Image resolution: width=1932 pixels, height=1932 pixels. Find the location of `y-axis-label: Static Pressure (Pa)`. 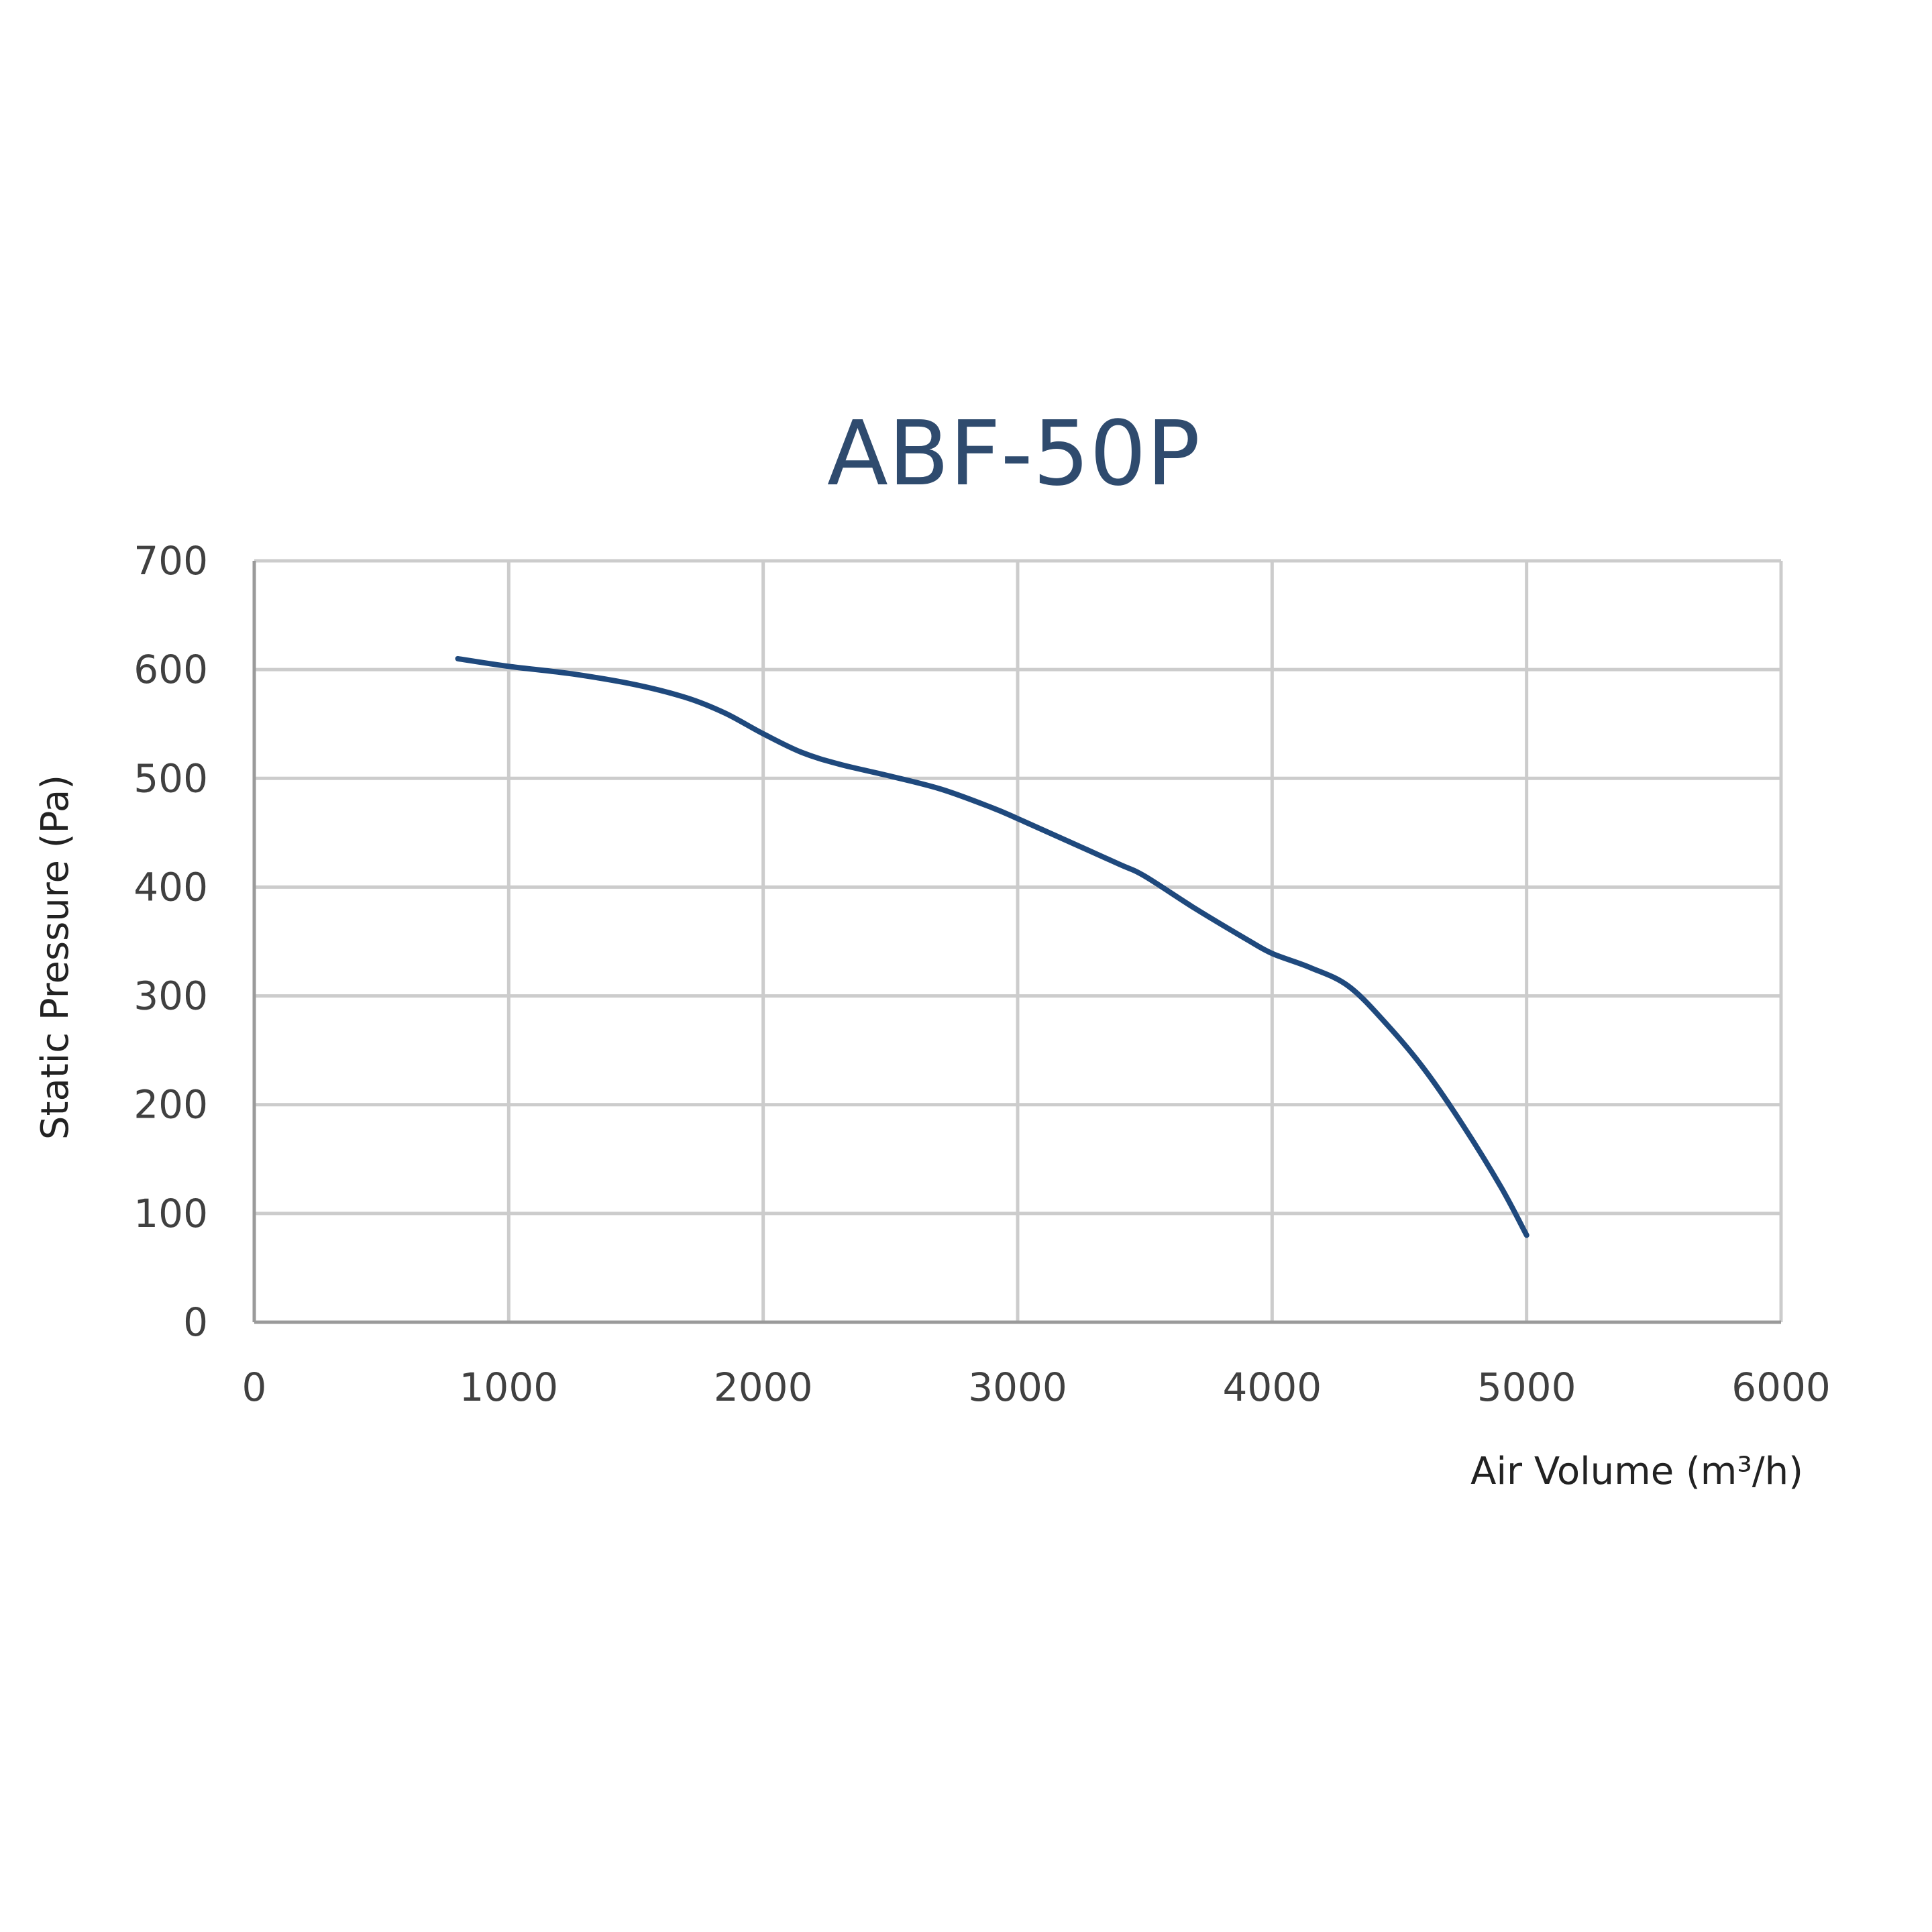

y-axis-label: Static Pressure (Pa) is located at coordinates (55, 957).